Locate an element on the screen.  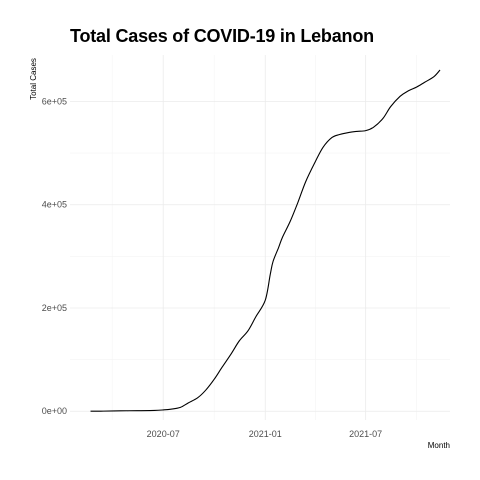
x-tick-label: 2020-07 is located at coordinates (163, 434).